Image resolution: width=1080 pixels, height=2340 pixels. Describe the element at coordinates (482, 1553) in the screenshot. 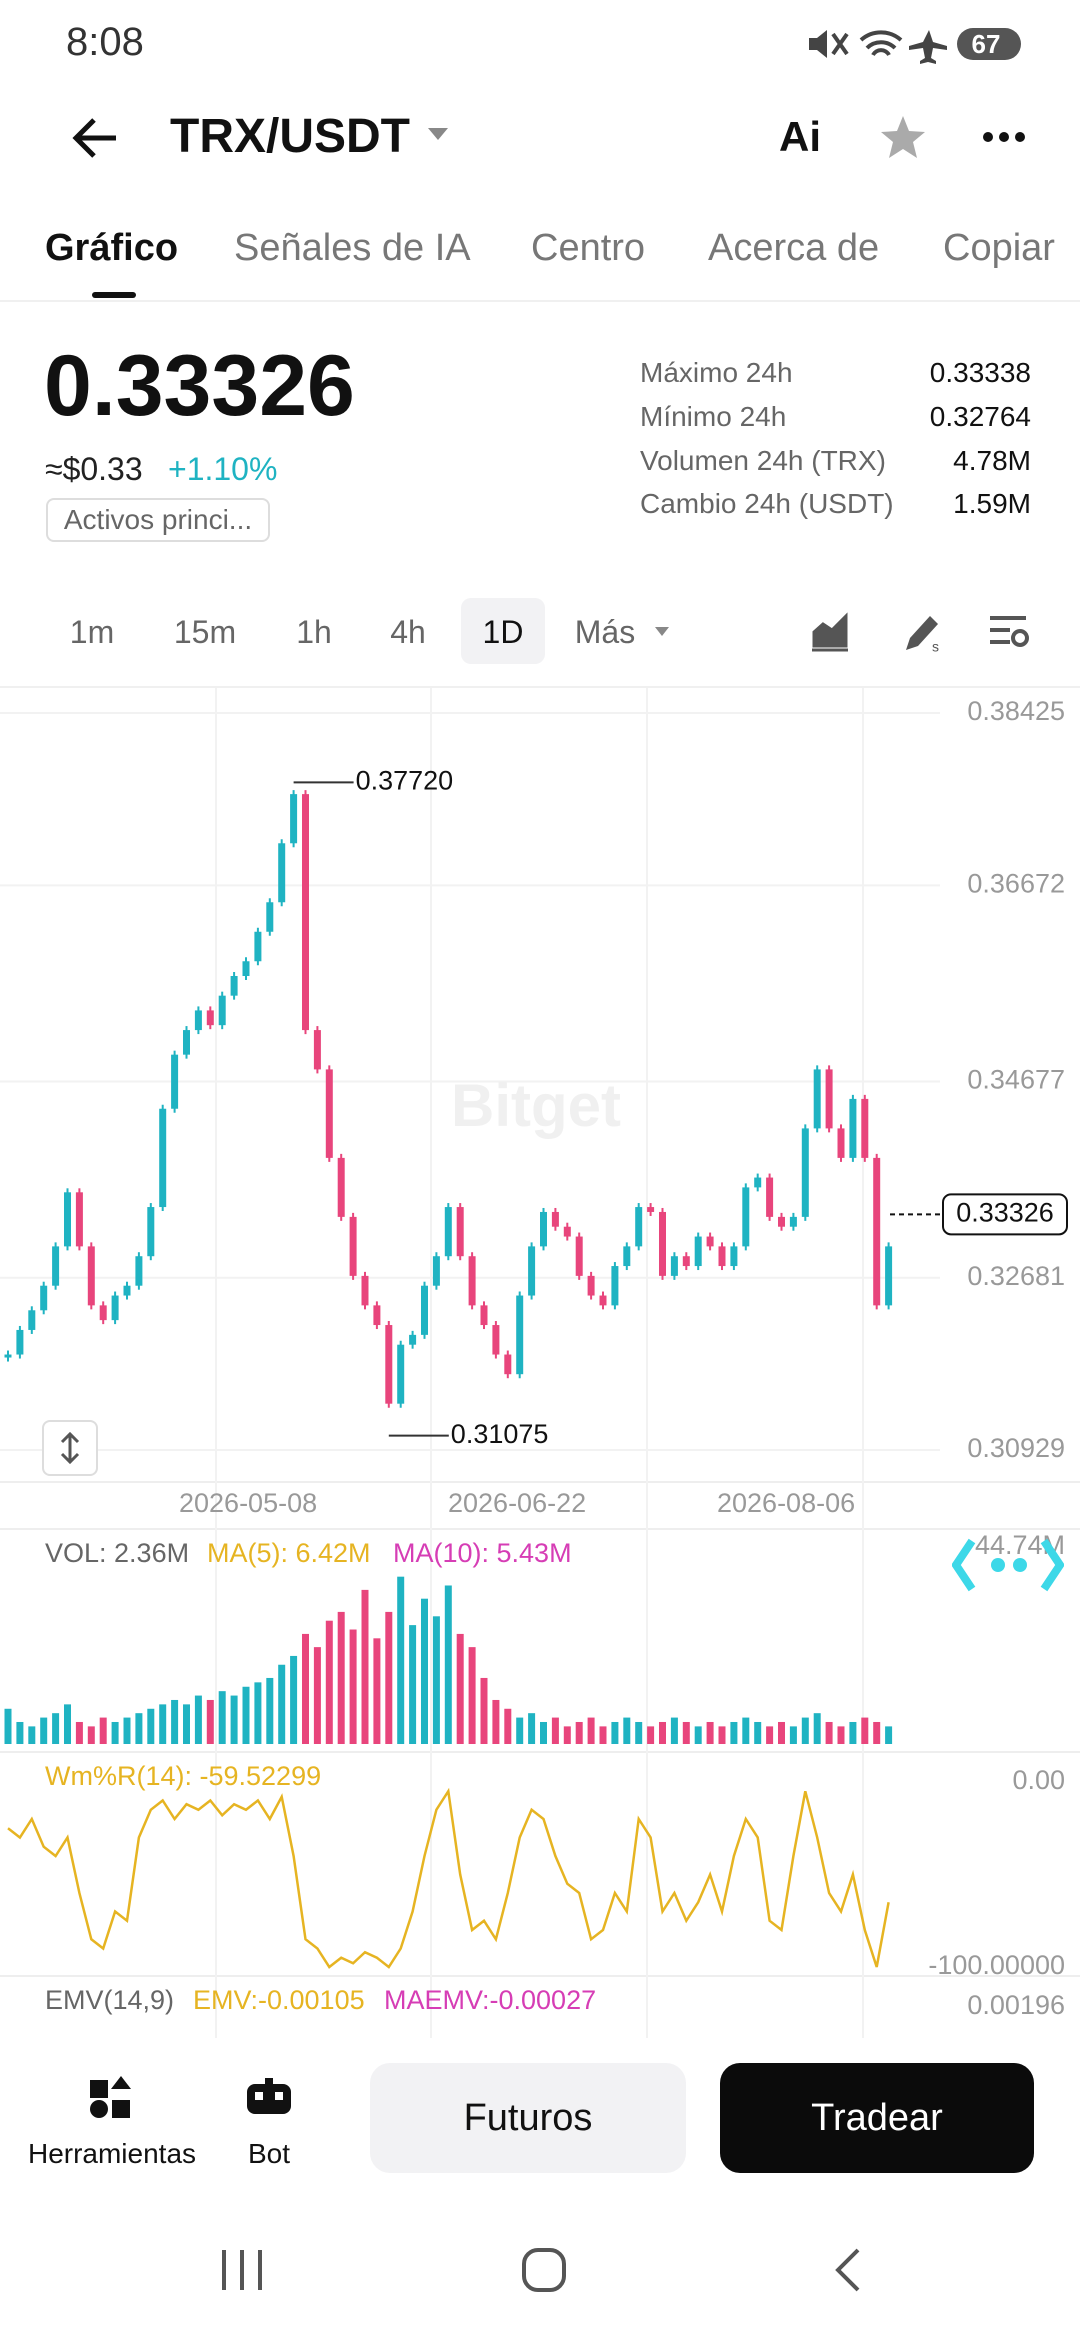

I see `ma10-label: MA(10): 5.43M` at that location.